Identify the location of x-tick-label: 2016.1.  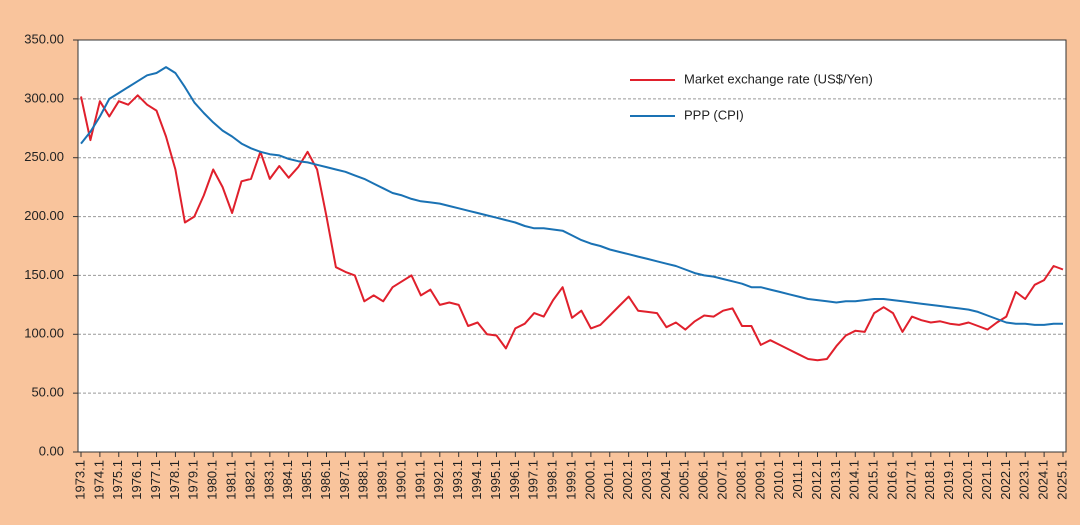
(891, 480).